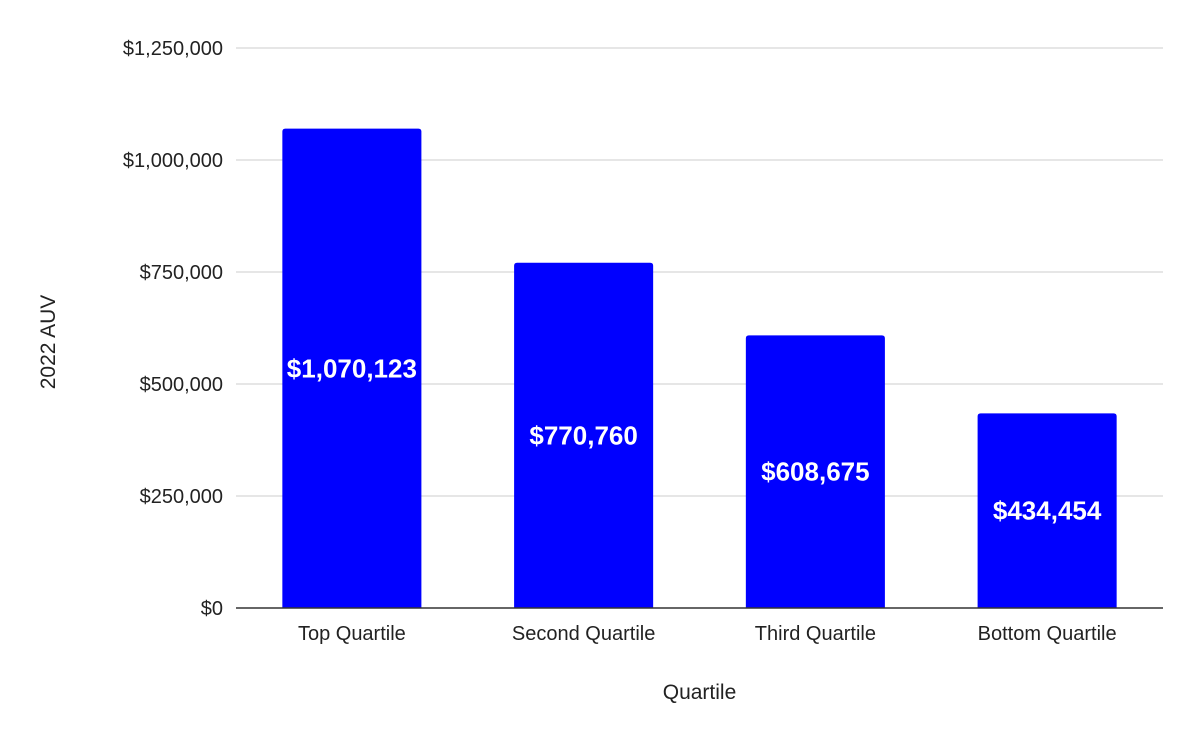 The width and height of the screenshot is (1200, 742). Describe the element at coordinates (352, 634) in the screenshot. I see `x-tick-label: Top Quartile` at that location.